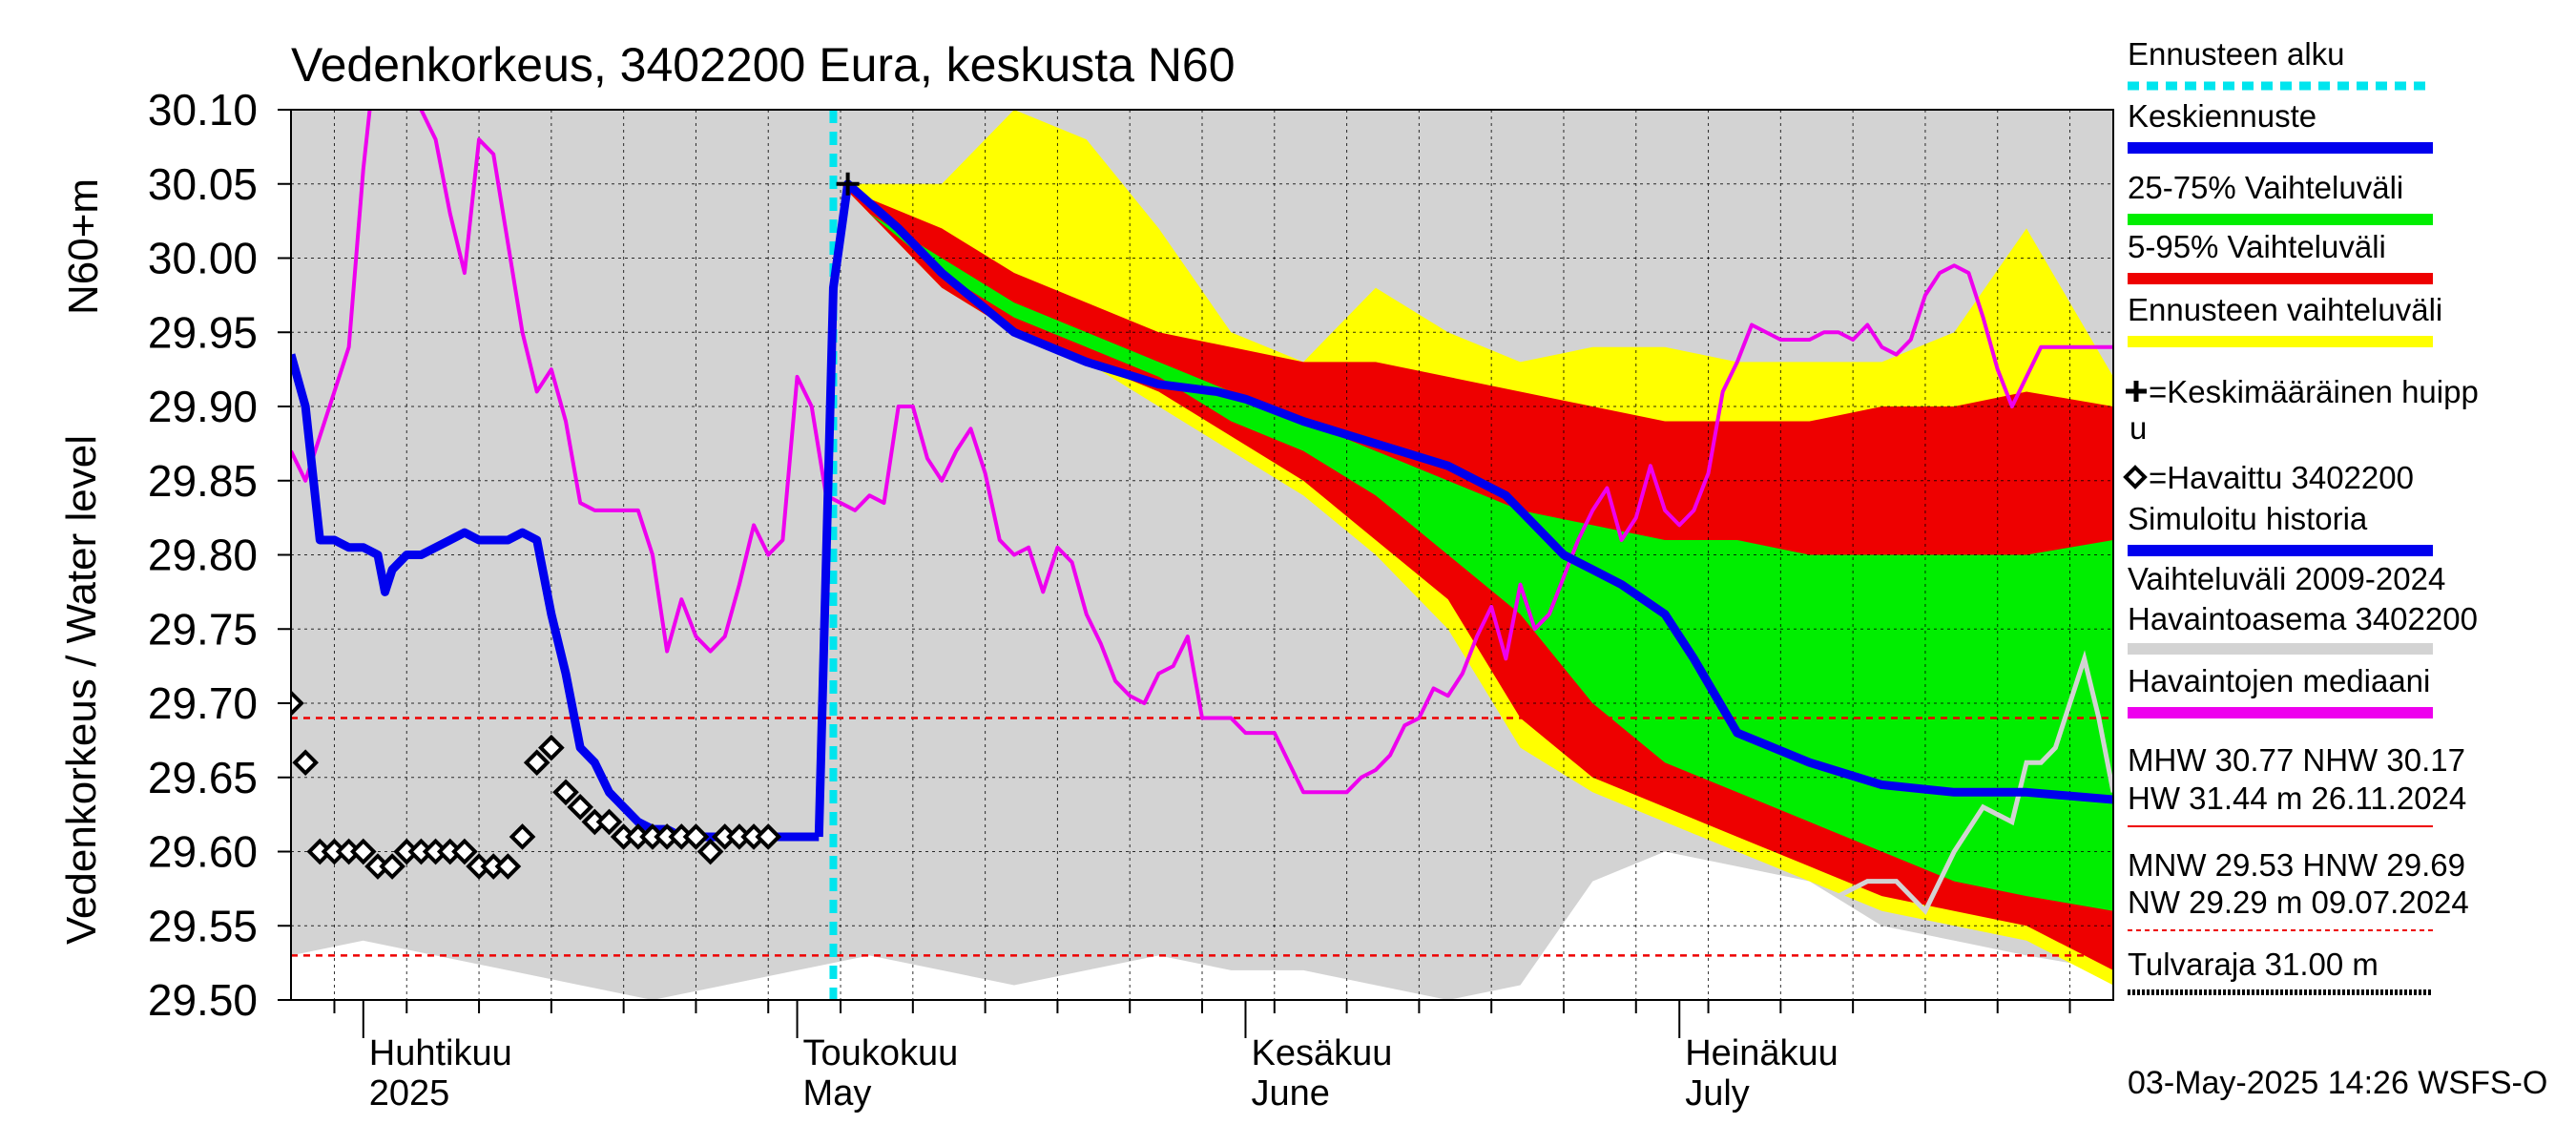  What do you see at coordinates (203, 629) in the screenshot?
I see `y-tick-label: 29.75` at bounding box center [203, 629].